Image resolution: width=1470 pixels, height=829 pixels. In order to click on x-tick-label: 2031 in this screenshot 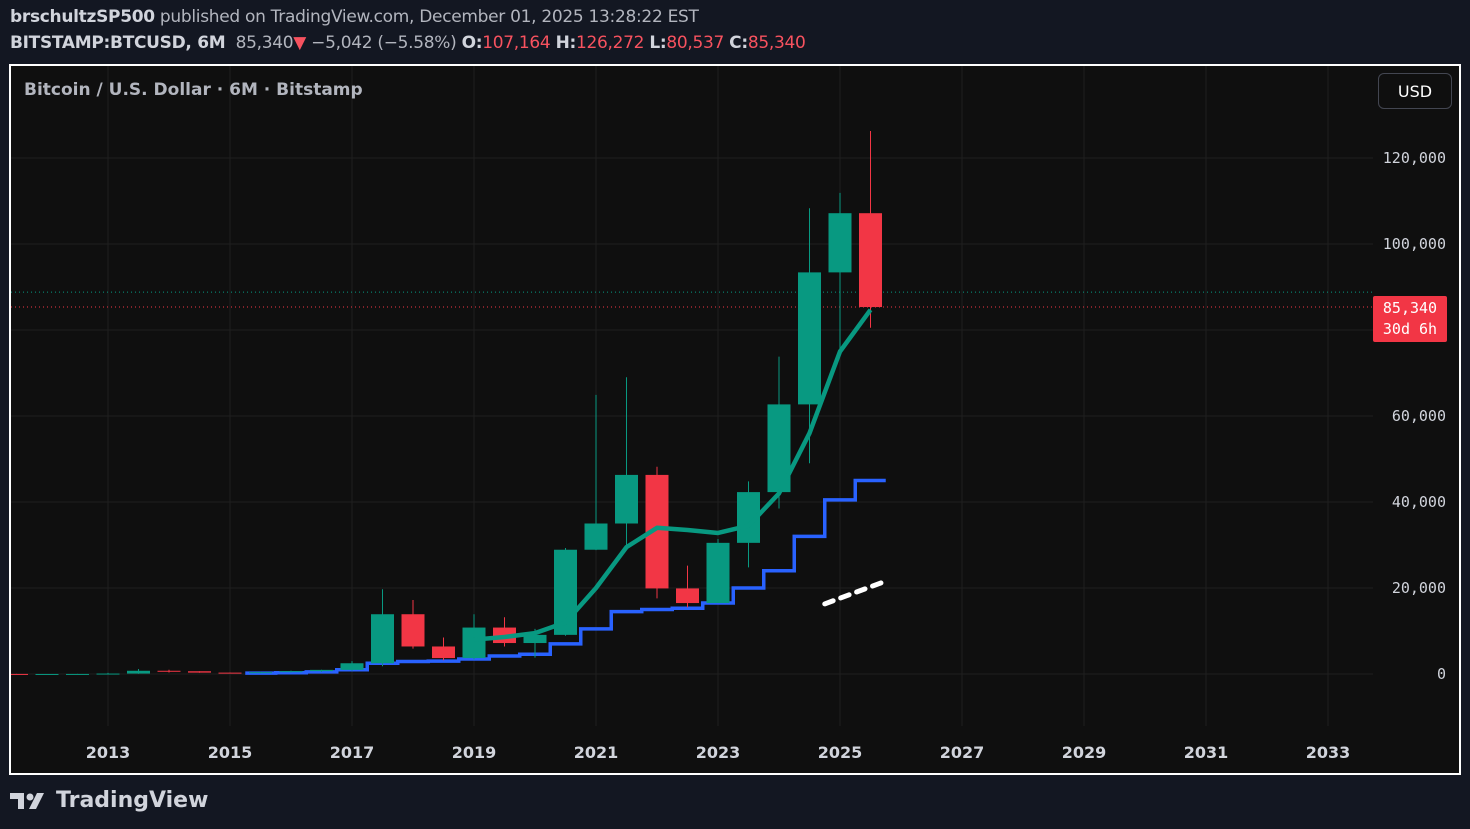, I will do `click(1206, 752)`.